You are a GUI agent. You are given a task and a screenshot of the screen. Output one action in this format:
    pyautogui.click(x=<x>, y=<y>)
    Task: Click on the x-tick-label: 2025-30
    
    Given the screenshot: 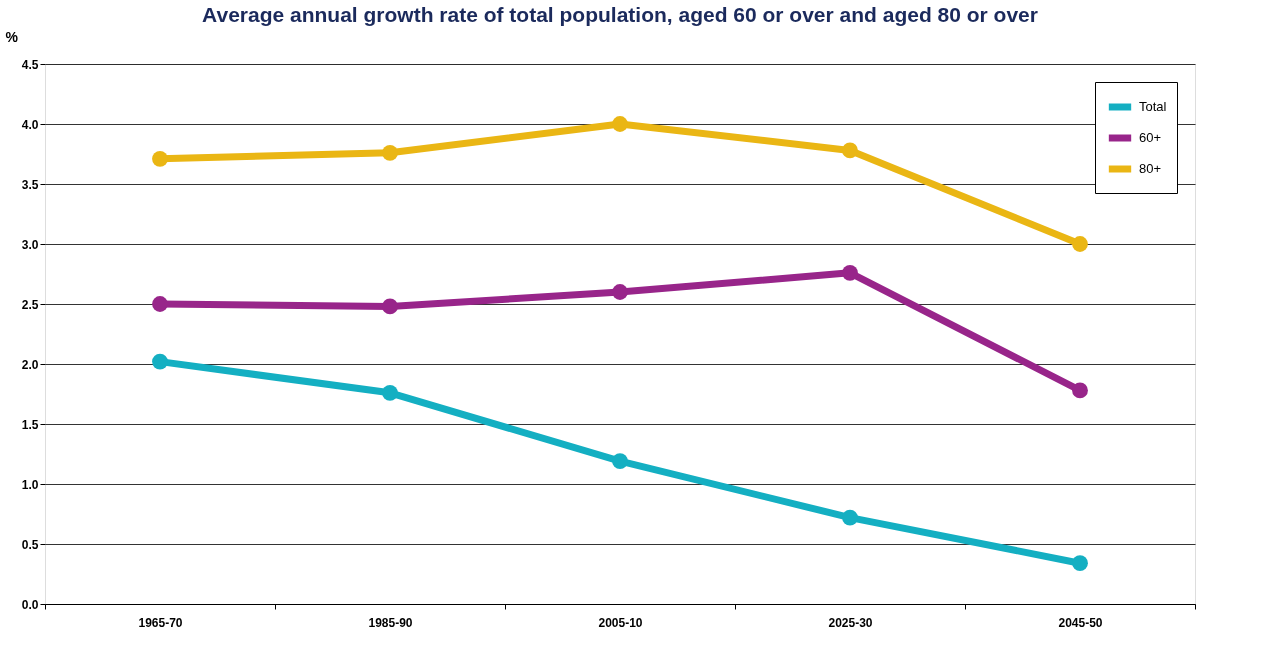 What is the action you would take?
    pyautogui.click(x=850, y=622)
    